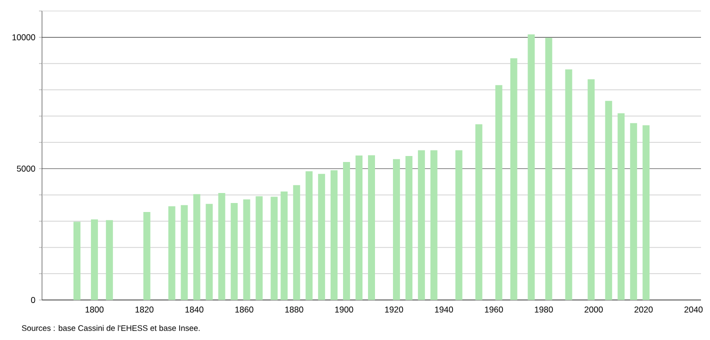 The height and width of the screenshot is (340, 710). I want to click on x-tick-label: 1880, so click(294, 309).